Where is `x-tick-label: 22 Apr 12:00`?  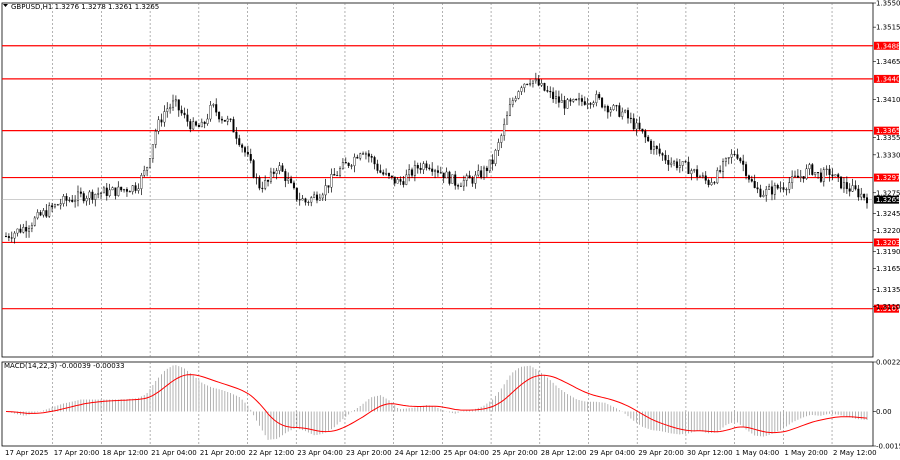
x-tick-label: 22 Apr 12:00 is located at coordinates (272, 453).